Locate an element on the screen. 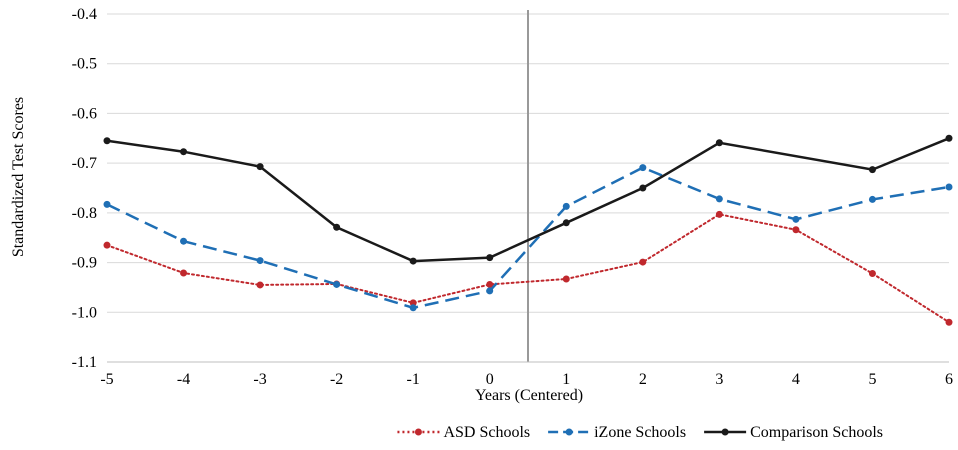 The height and width of the screenshot is (450, 958). x-tick-label: 2 is located at coordinates (643, 379).